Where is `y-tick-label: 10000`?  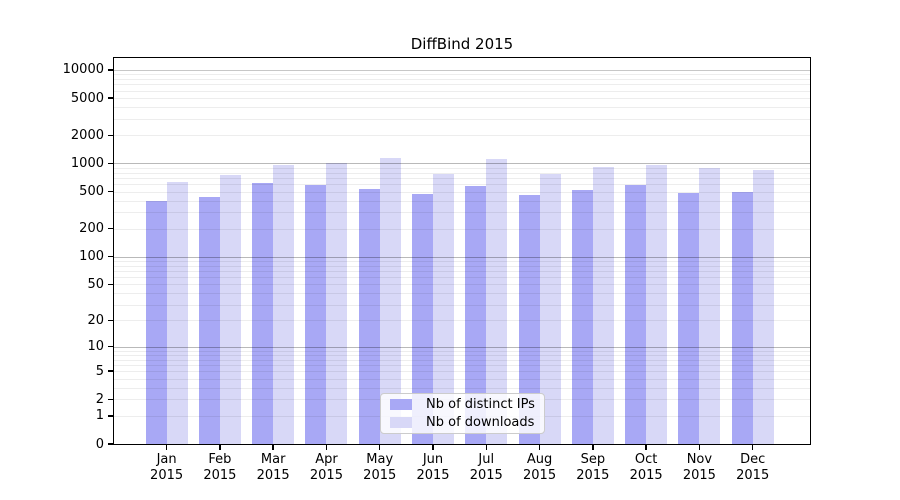
y-tick-label: 10000 is located at coordinates (83, 70).